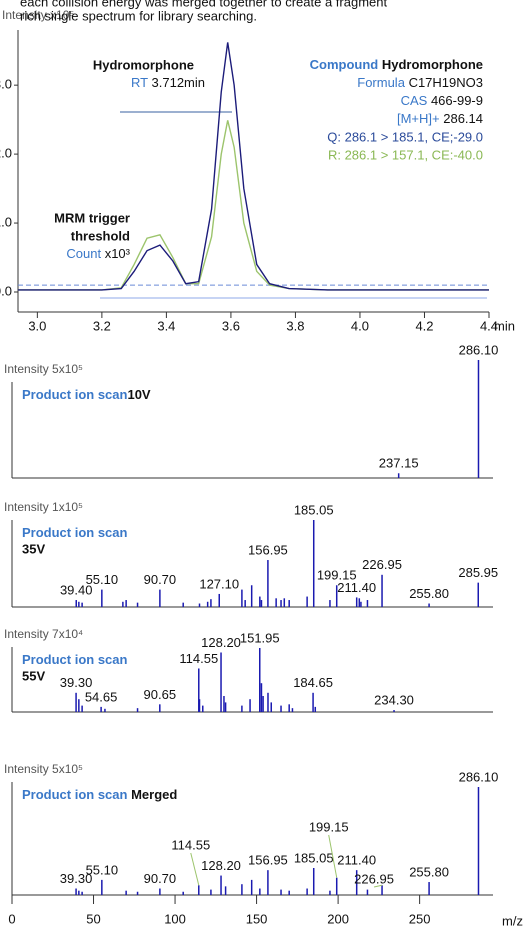  I want to click on scan-title: Product ion scan10V, so click(86, 394).